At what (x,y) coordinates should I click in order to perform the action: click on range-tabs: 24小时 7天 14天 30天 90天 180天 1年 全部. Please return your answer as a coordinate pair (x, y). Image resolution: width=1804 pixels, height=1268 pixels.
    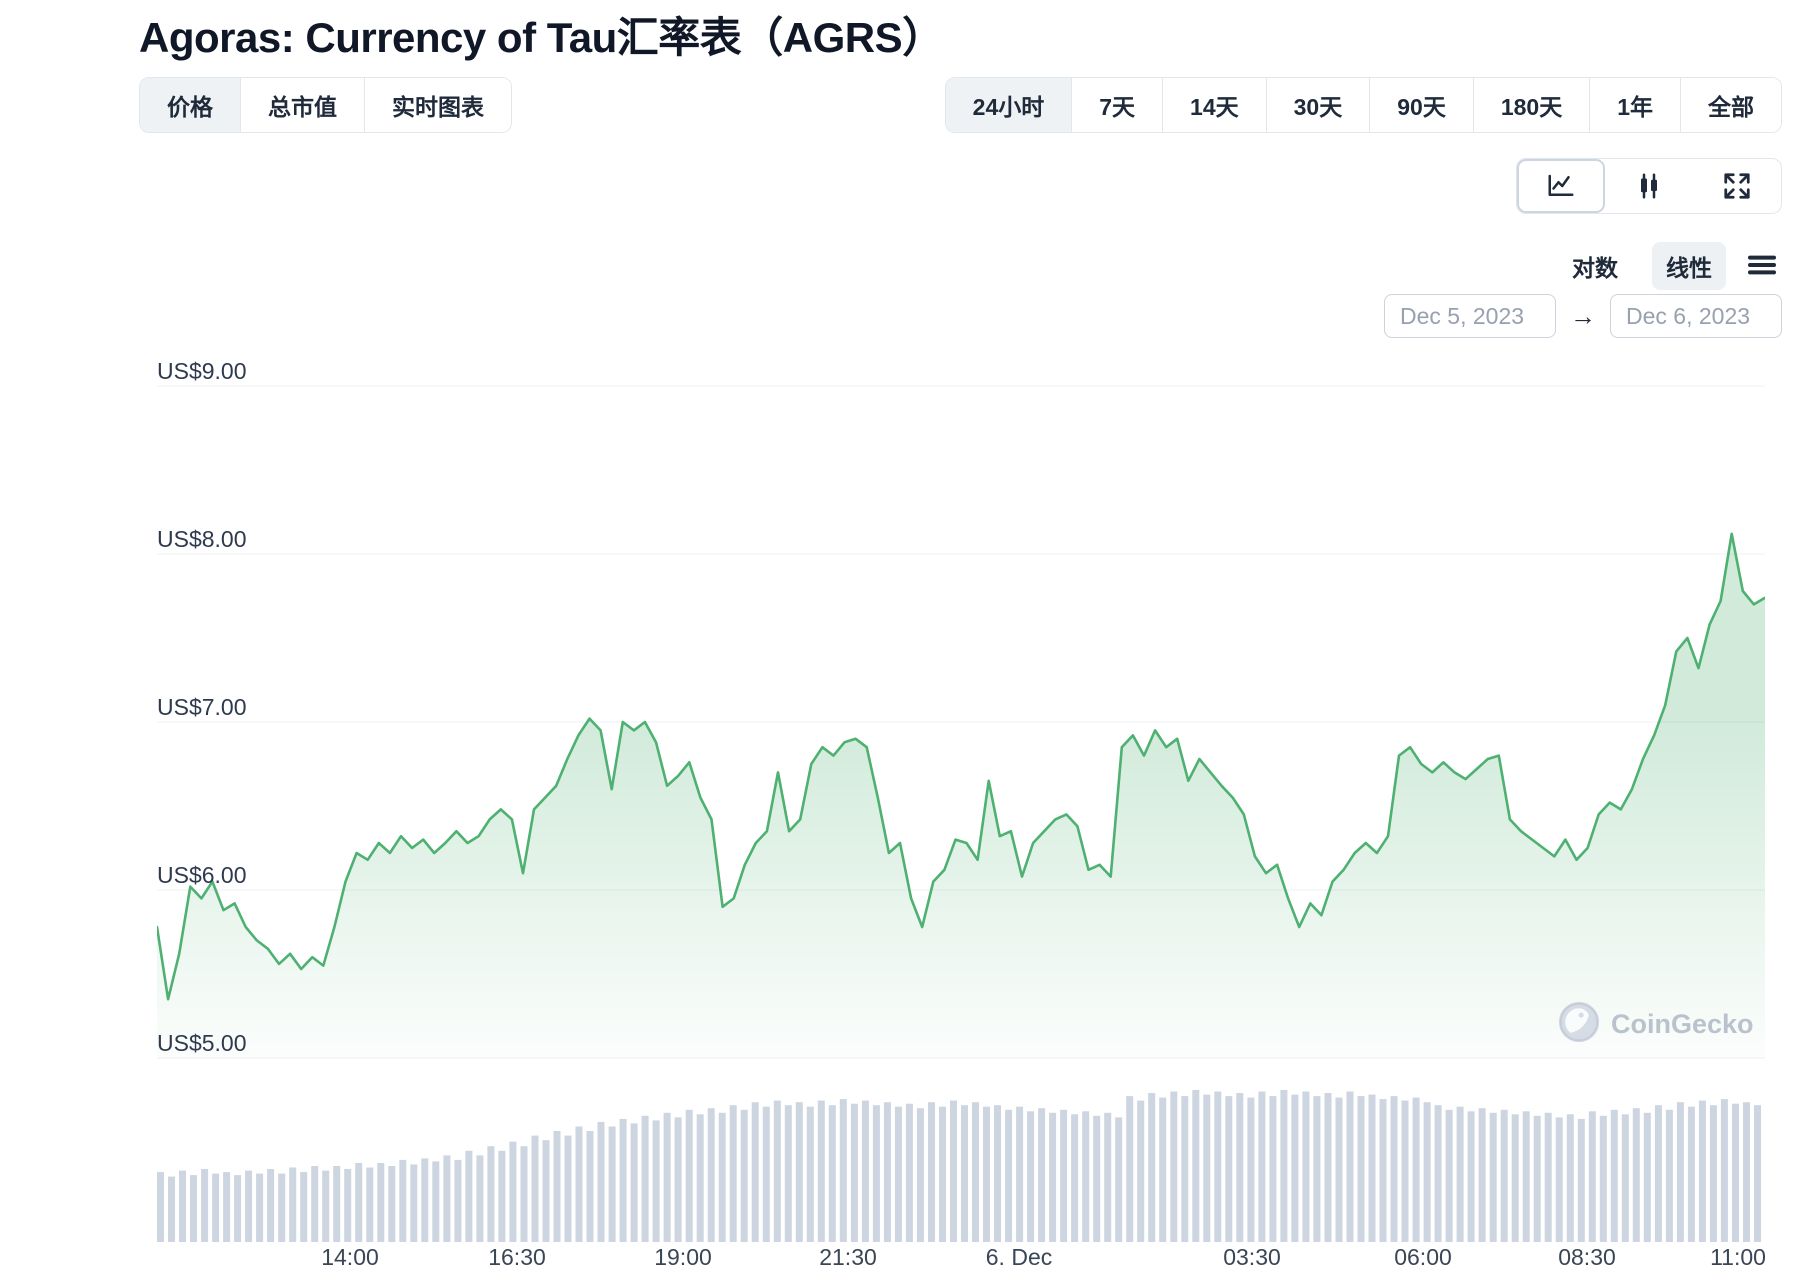
    Looking at the image, I should click on (1363, 105).